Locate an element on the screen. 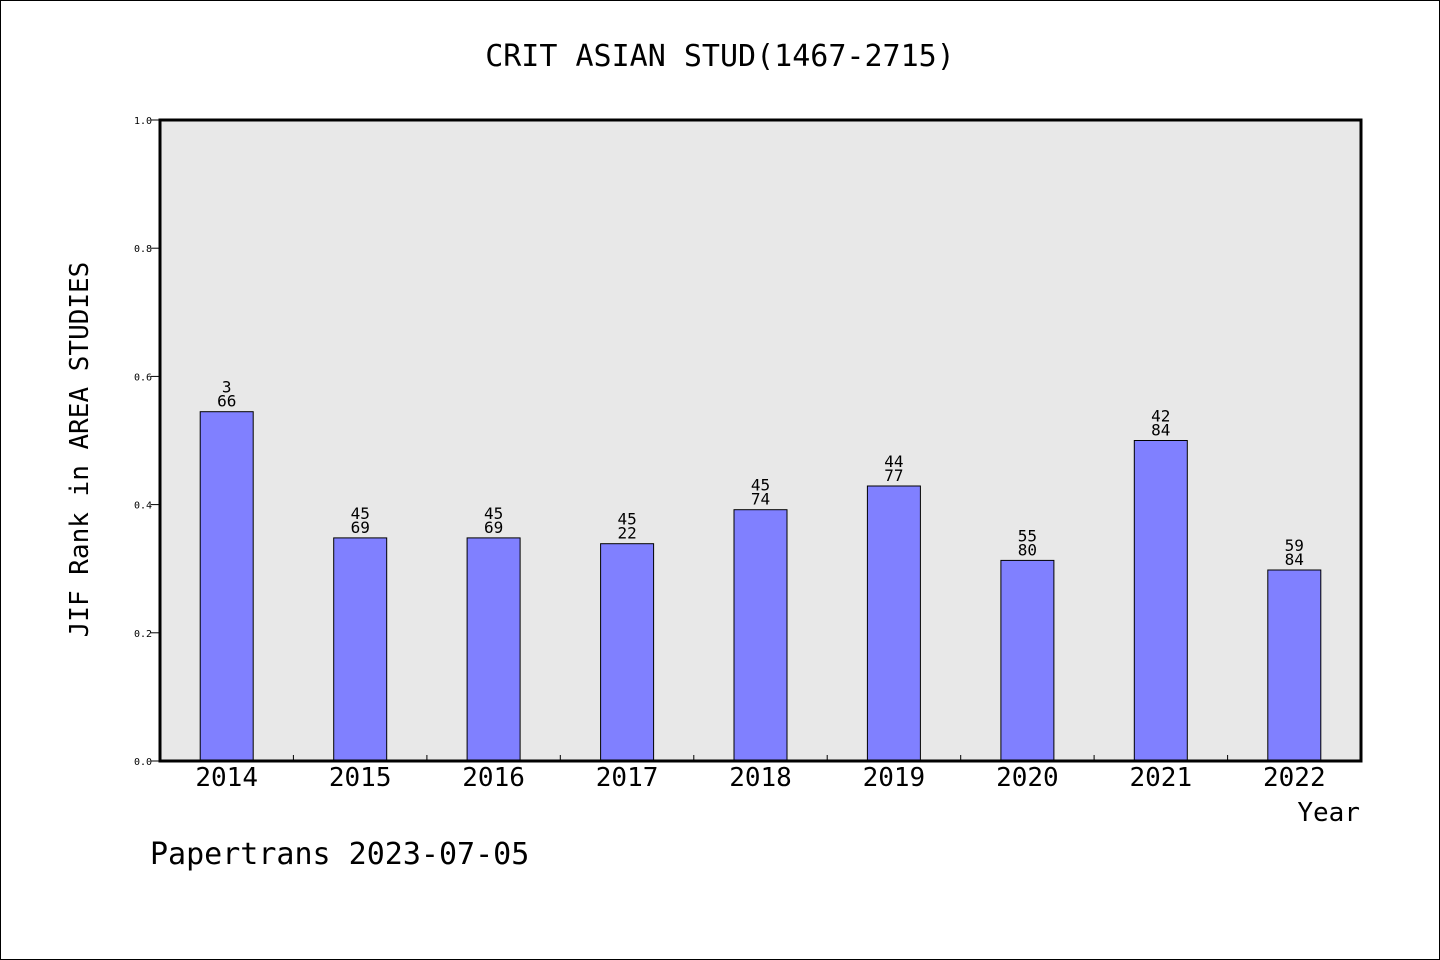 This screenshot has width=1440, height=960. bar-2018 is located at coordinates (760, 635).